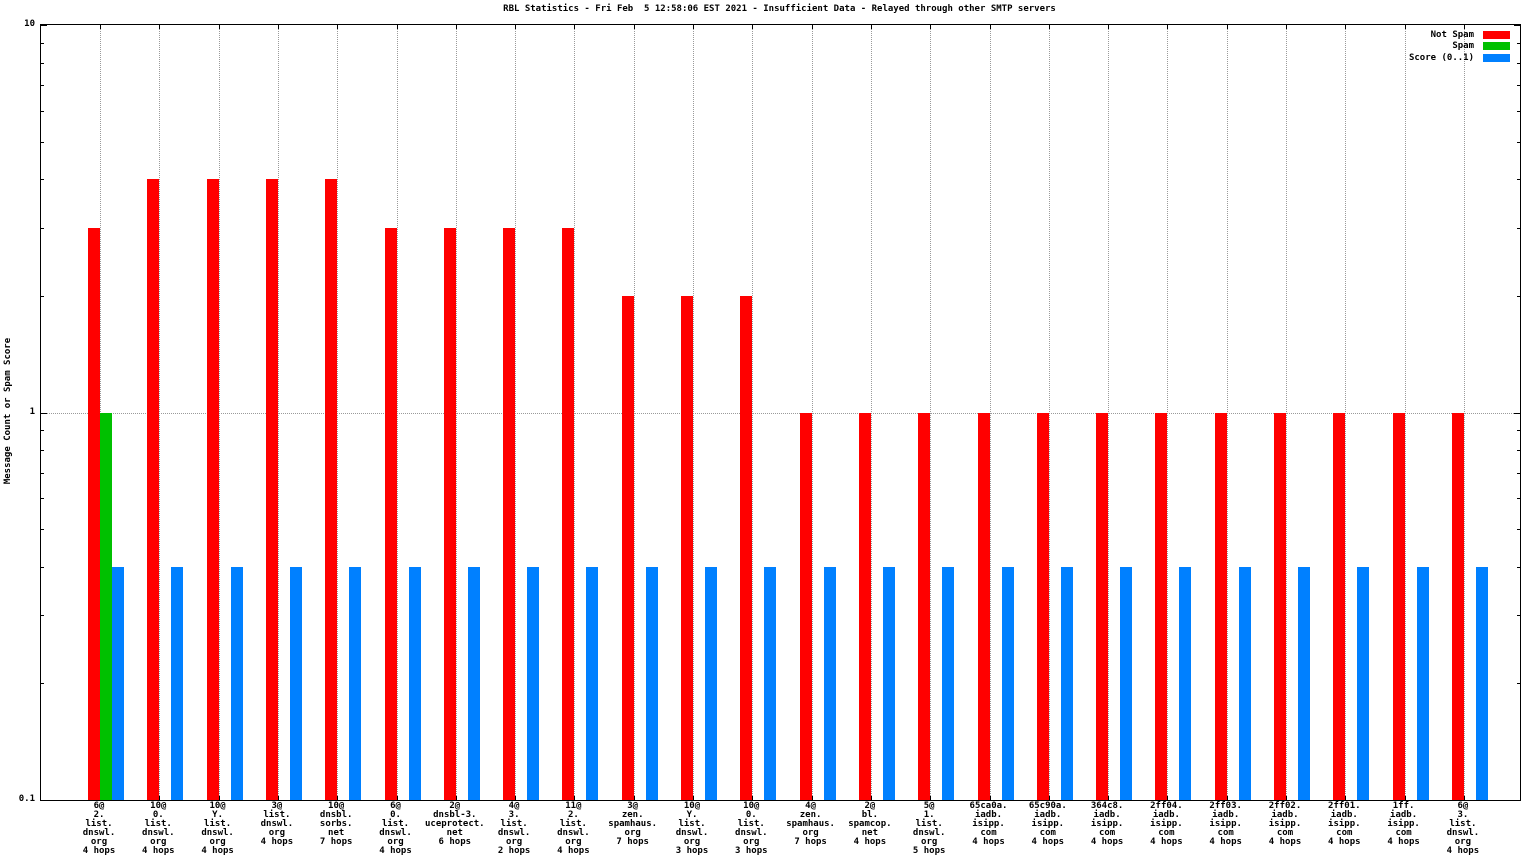 The height and width of the screenshot is (864, 1536). I want to click on x-category-label: 10@ 0. list. dnswl. org 3 hops, so click(751, 828).